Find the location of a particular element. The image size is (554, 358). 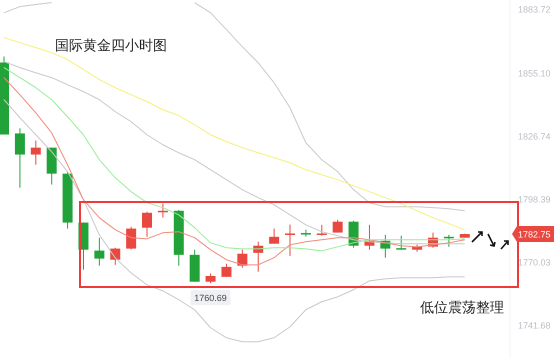

y-tick-label: 1883.72 is located at coordinates (534, 9).